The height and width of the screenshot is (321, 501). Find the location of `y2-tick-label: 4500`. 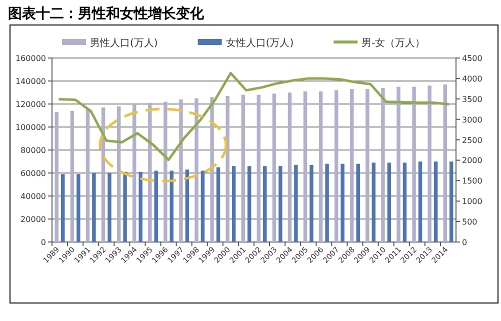

y2-tick-label: 4500 is located at coordinates (472, 58).